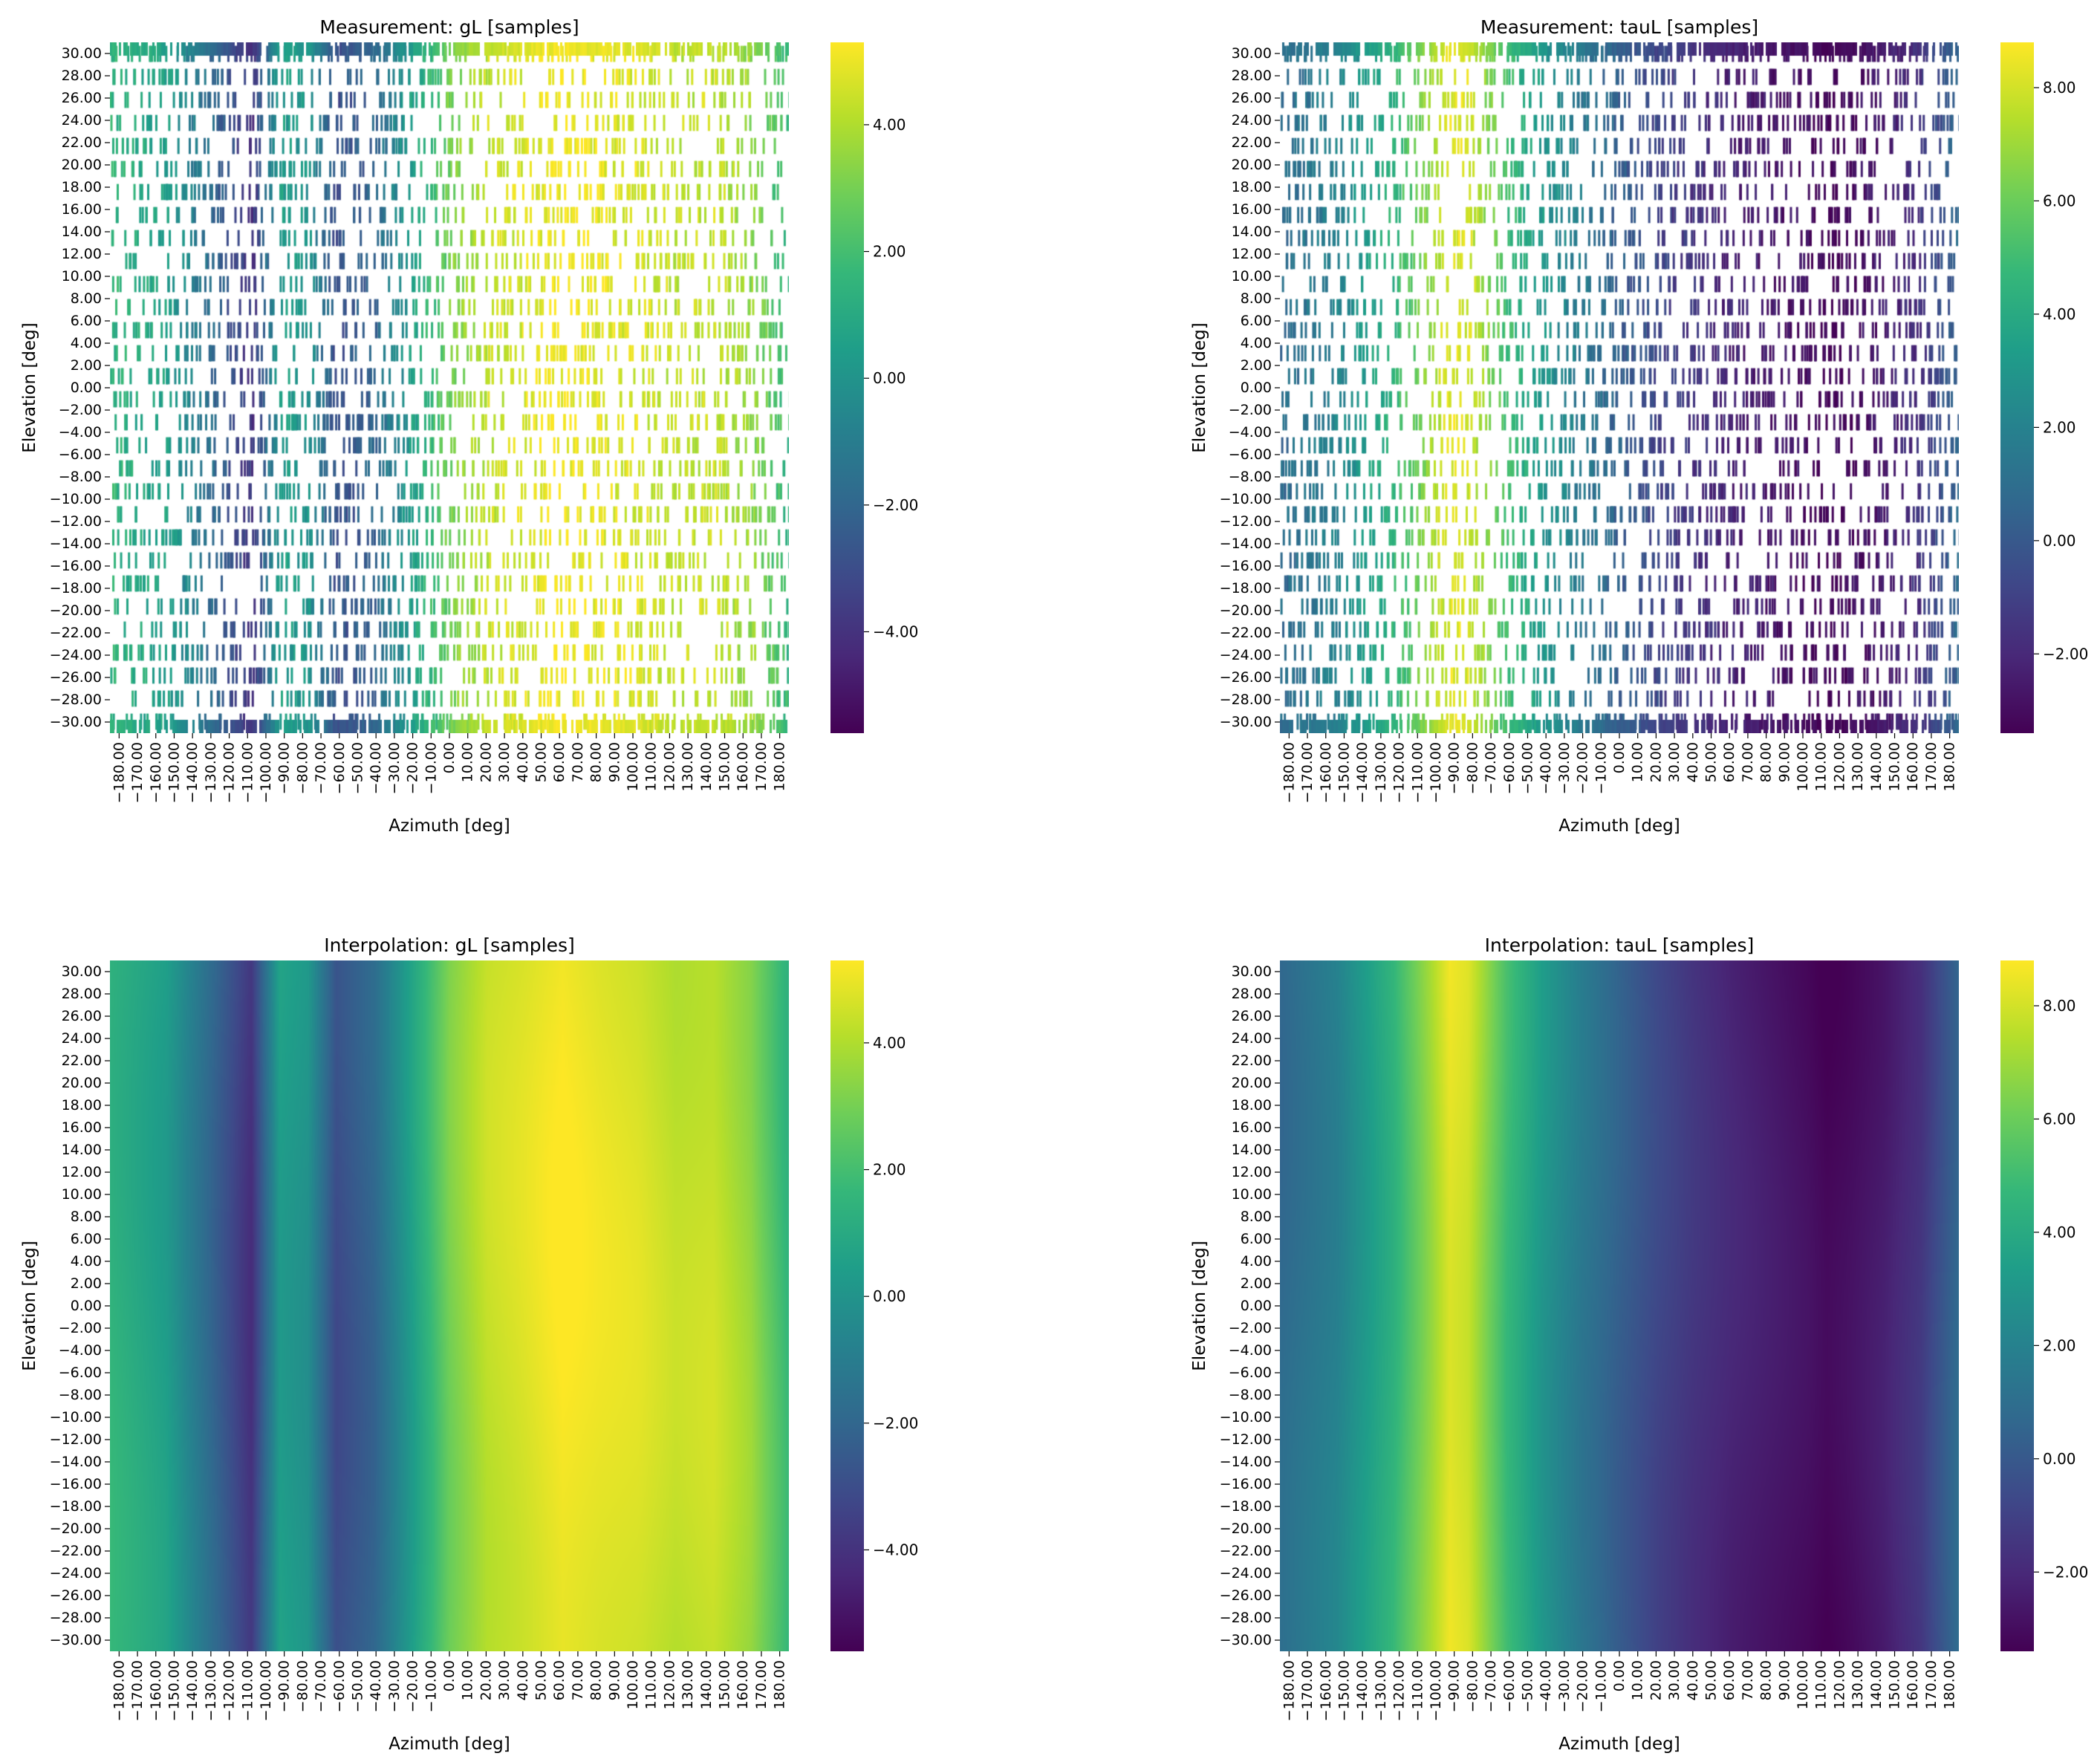 The height and width of the screenshot is (1759, 2100). Describe the element at coordinates (1246, 1417) in the screenshot. I see `y-tick-label: −10.00` at that location.